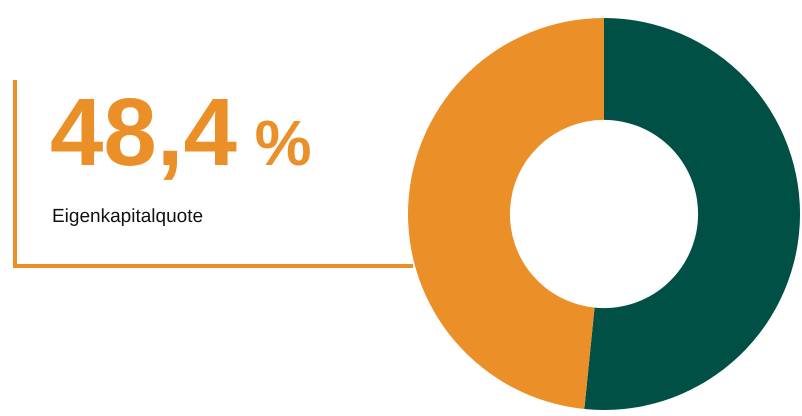  Describe the element at coordinates (128, 217) in the screenshot. I see `text: Eigenkapitalquote` at that location.